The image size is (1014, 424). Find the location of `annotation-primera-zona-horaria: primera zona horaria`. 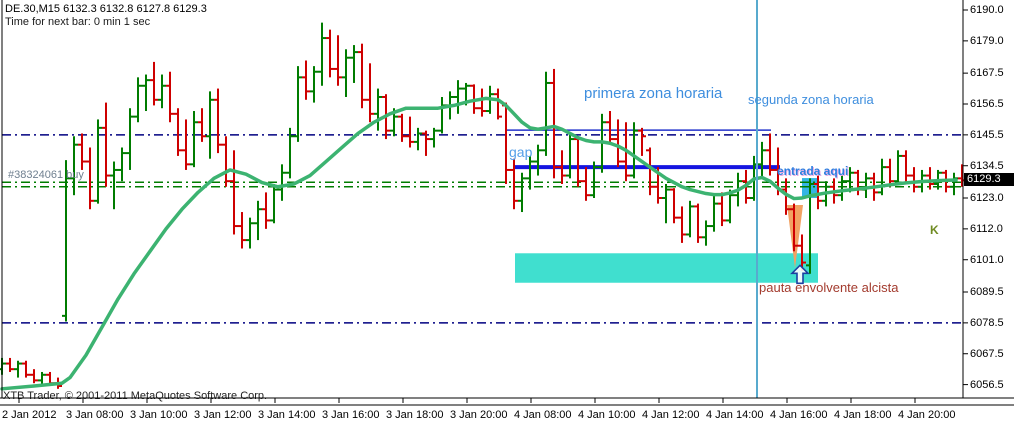

annotation-primera-zona-horaria: primera zona horaria is located at coordinates (653, 93).